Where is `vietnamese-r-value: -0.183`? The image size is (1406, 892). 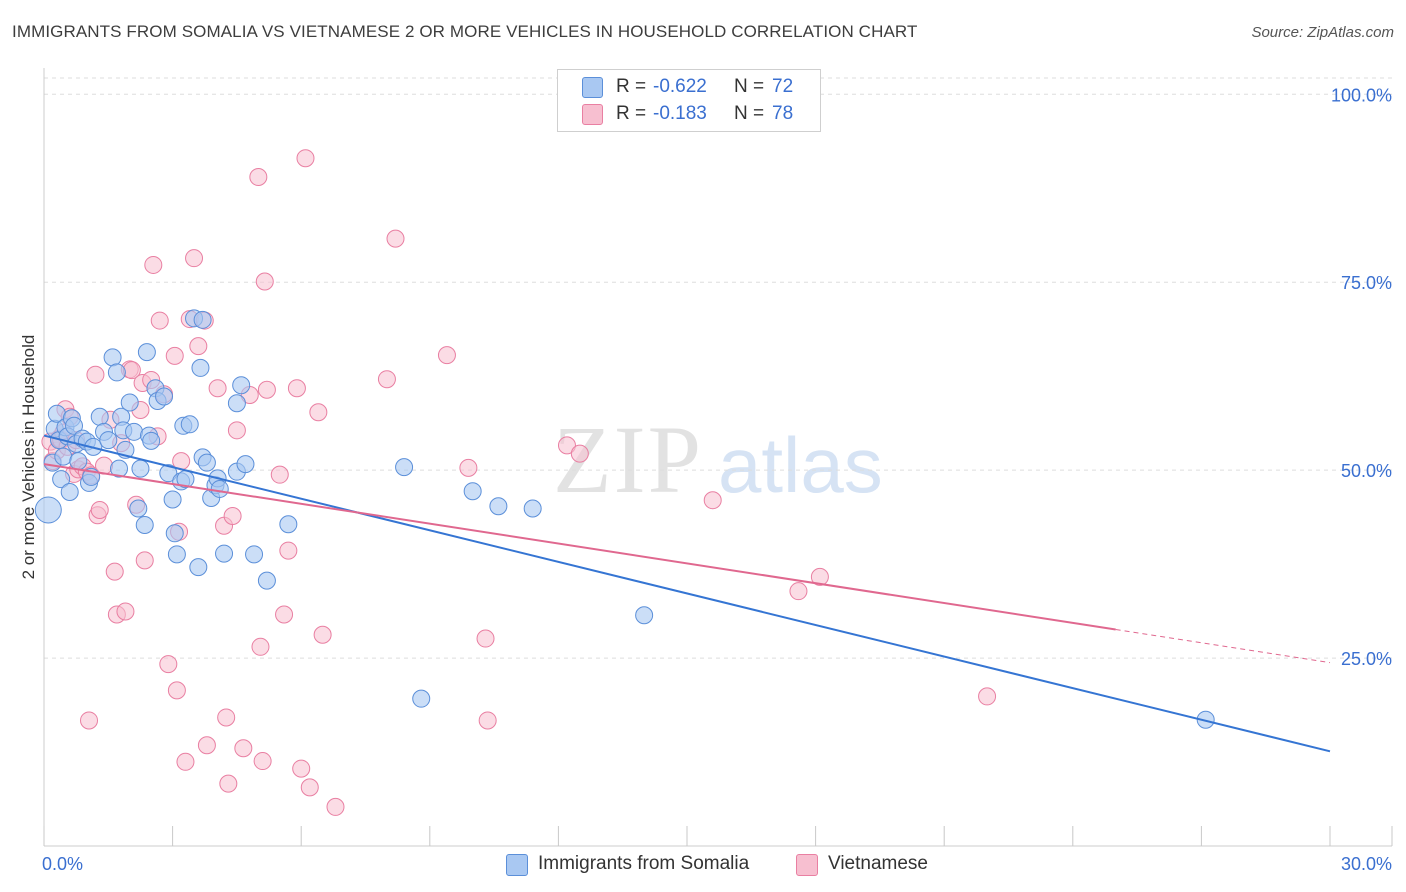
vietnamese-r-value: -0.183 is located at coordinates (680, 113).